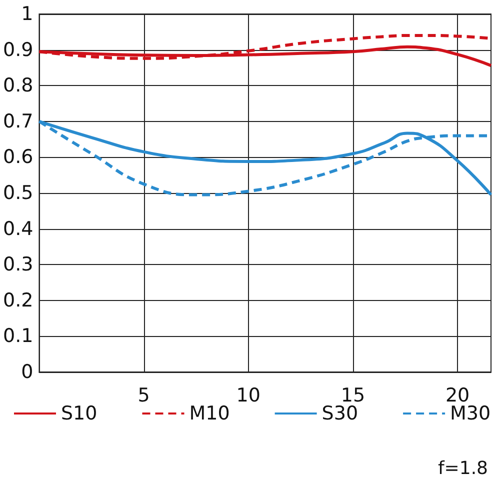  Describe the element at coordinates (18, 265) in the screenshot. I see `y-tick-label: 0.3` at that location.